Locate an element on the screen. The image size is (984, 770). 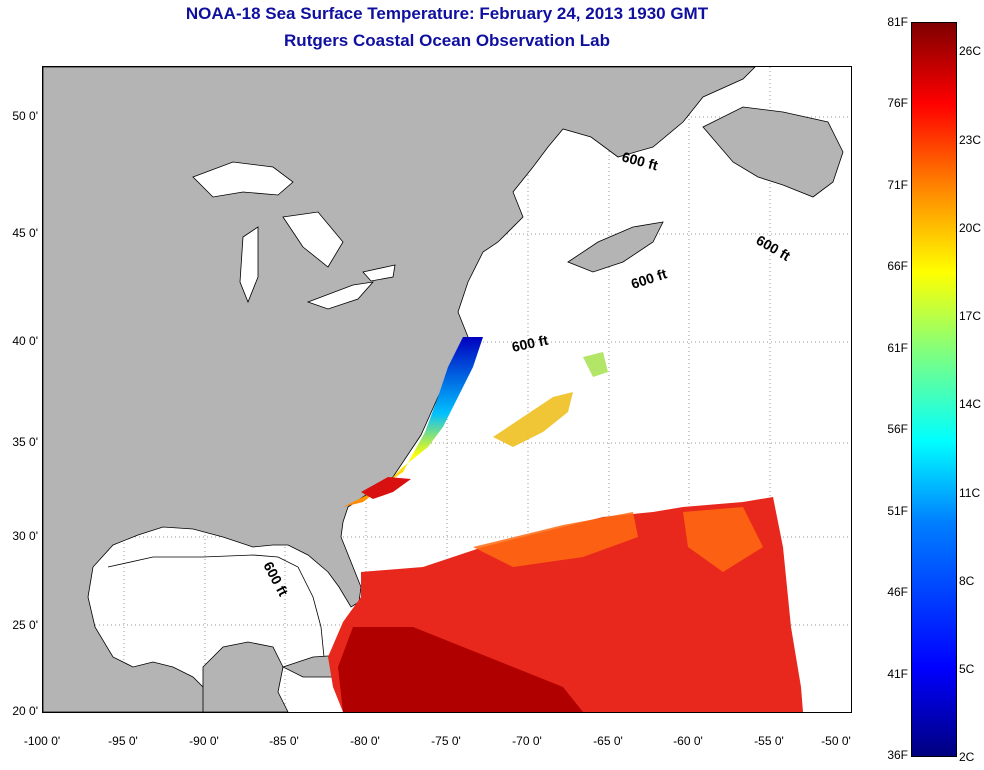
lat-tick-label: 20 0' is located at coordinates (25, 711).